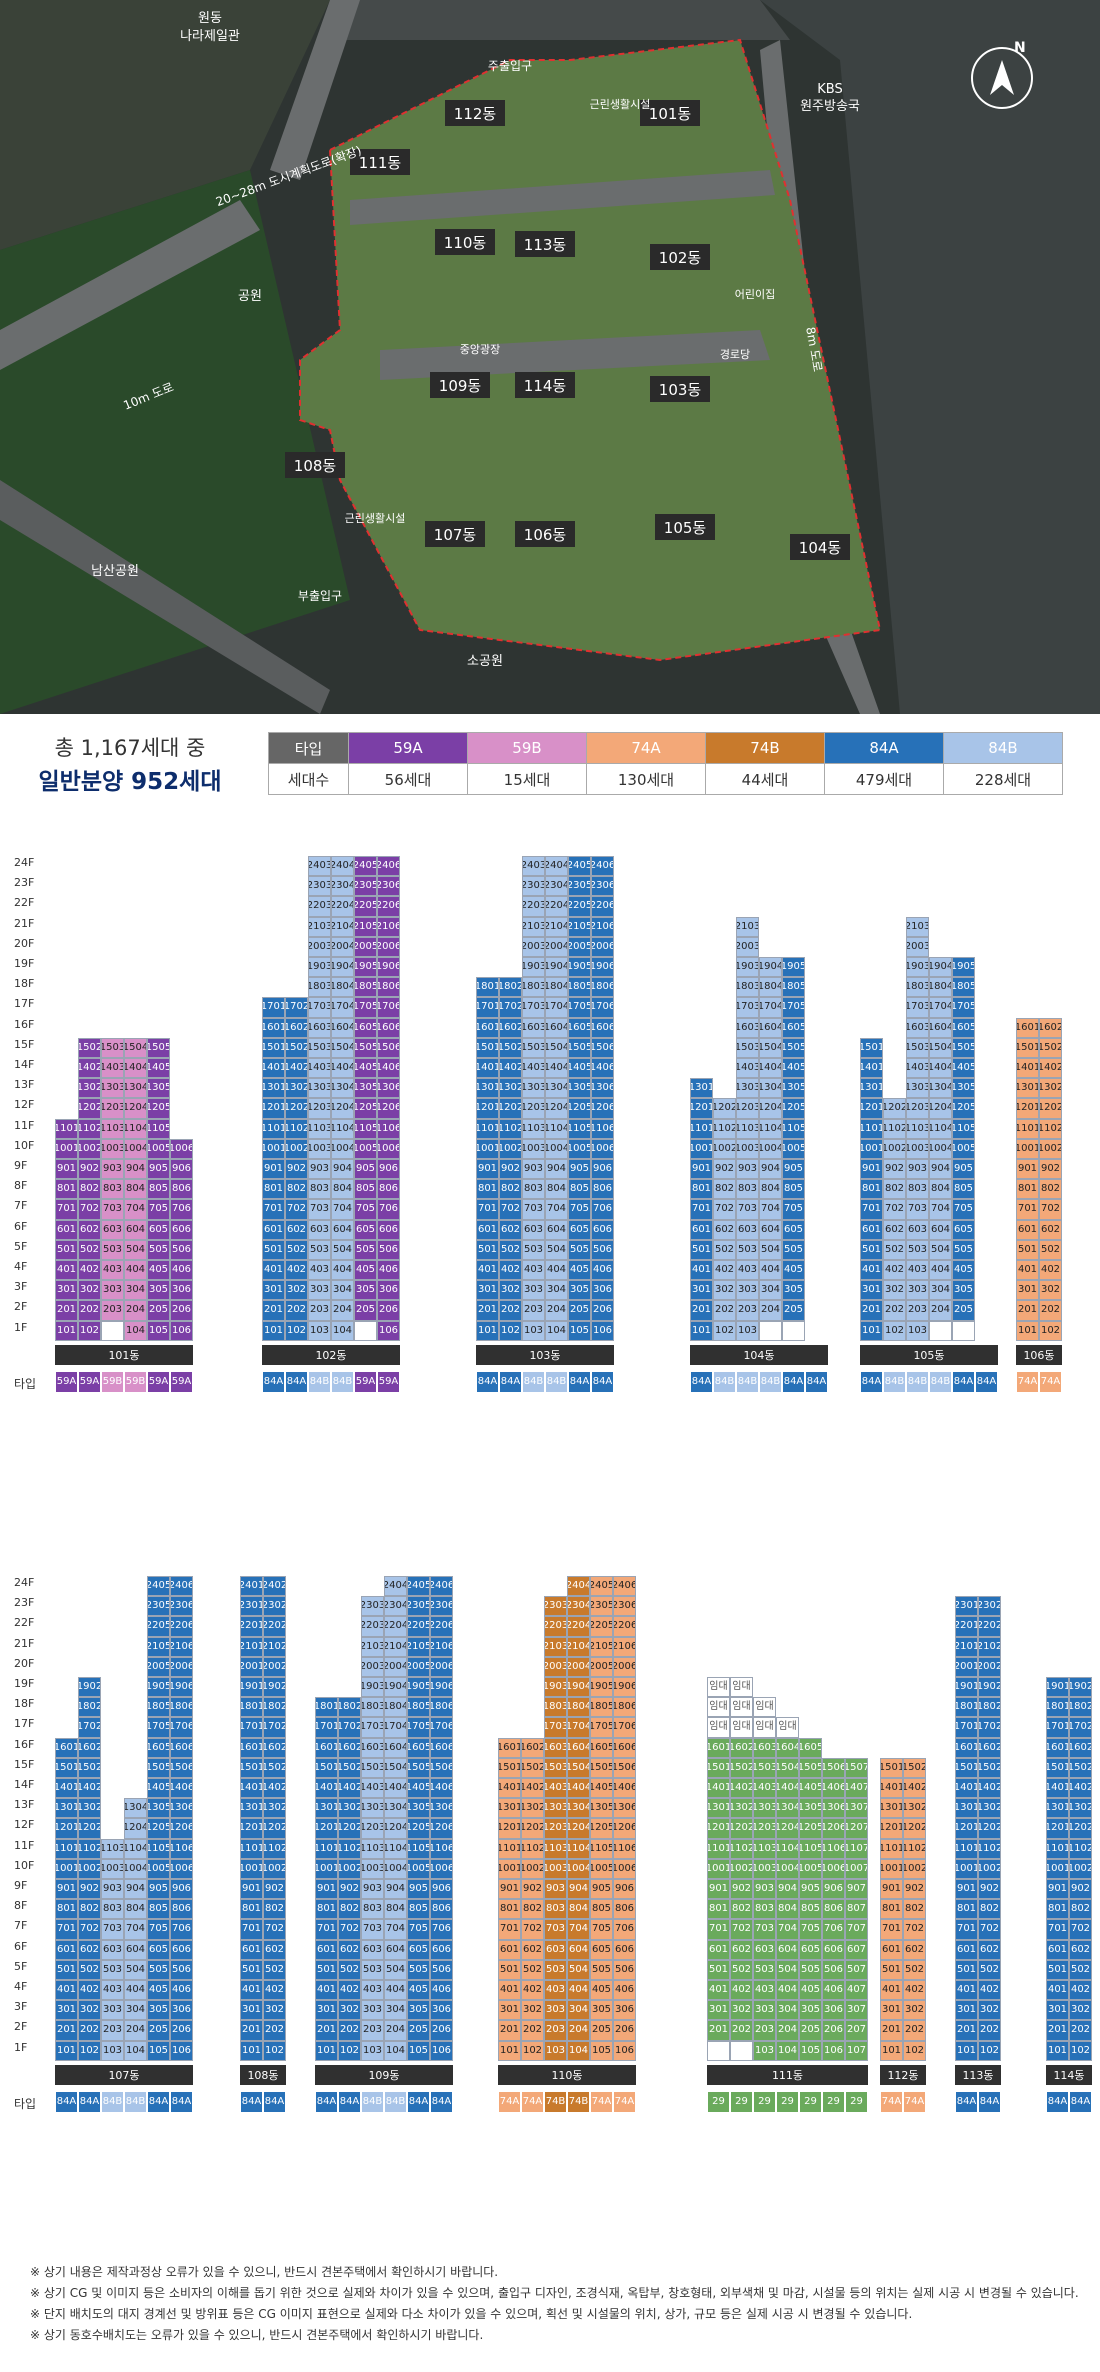 Image resolution: width=1100 pixels, height=2372 pixels. I want to click on floor-label: 3F, so click(21, 1287).